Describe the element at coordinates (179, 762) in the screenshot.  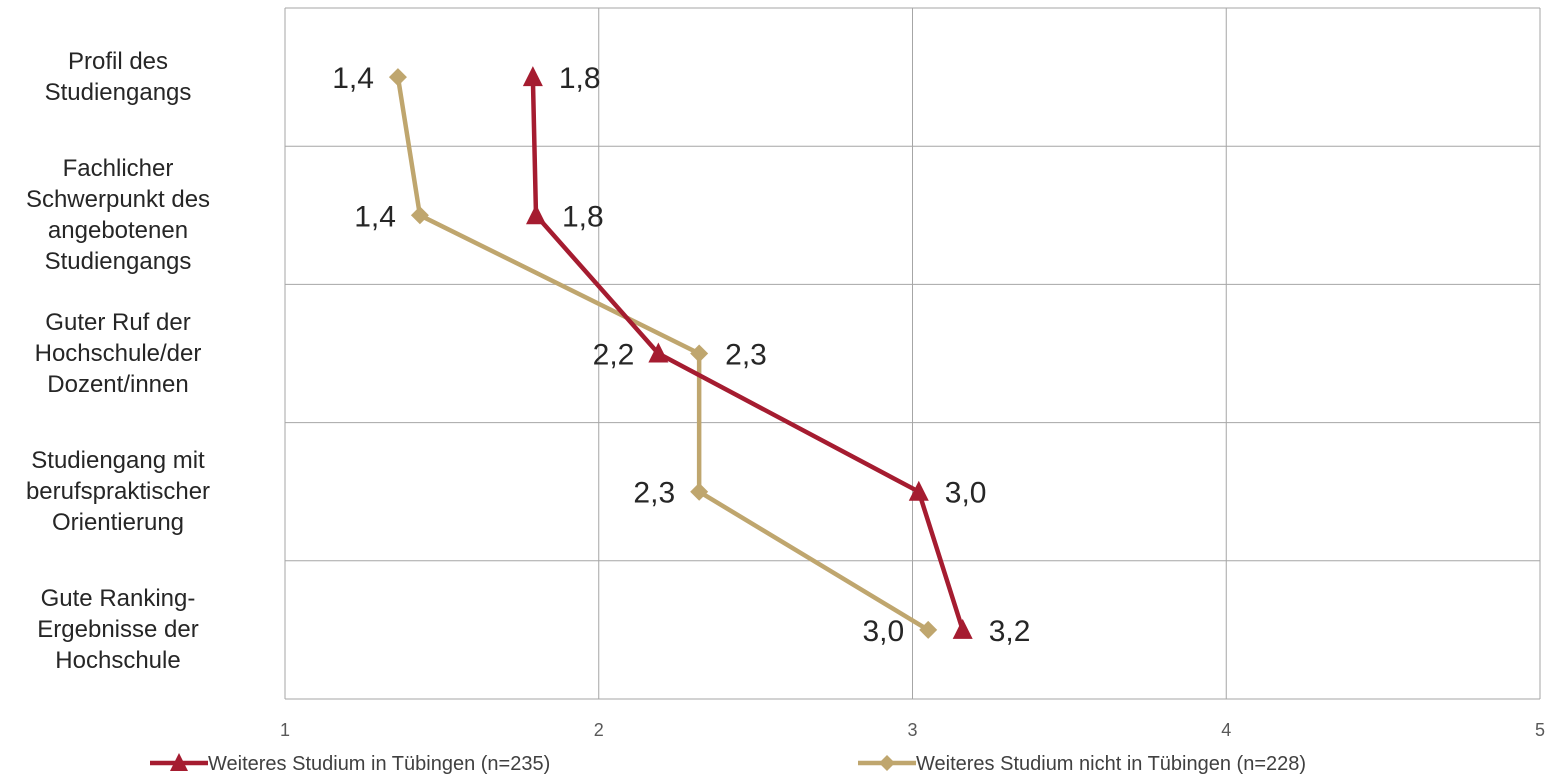
I see `legend-triangle-marker` at that location.